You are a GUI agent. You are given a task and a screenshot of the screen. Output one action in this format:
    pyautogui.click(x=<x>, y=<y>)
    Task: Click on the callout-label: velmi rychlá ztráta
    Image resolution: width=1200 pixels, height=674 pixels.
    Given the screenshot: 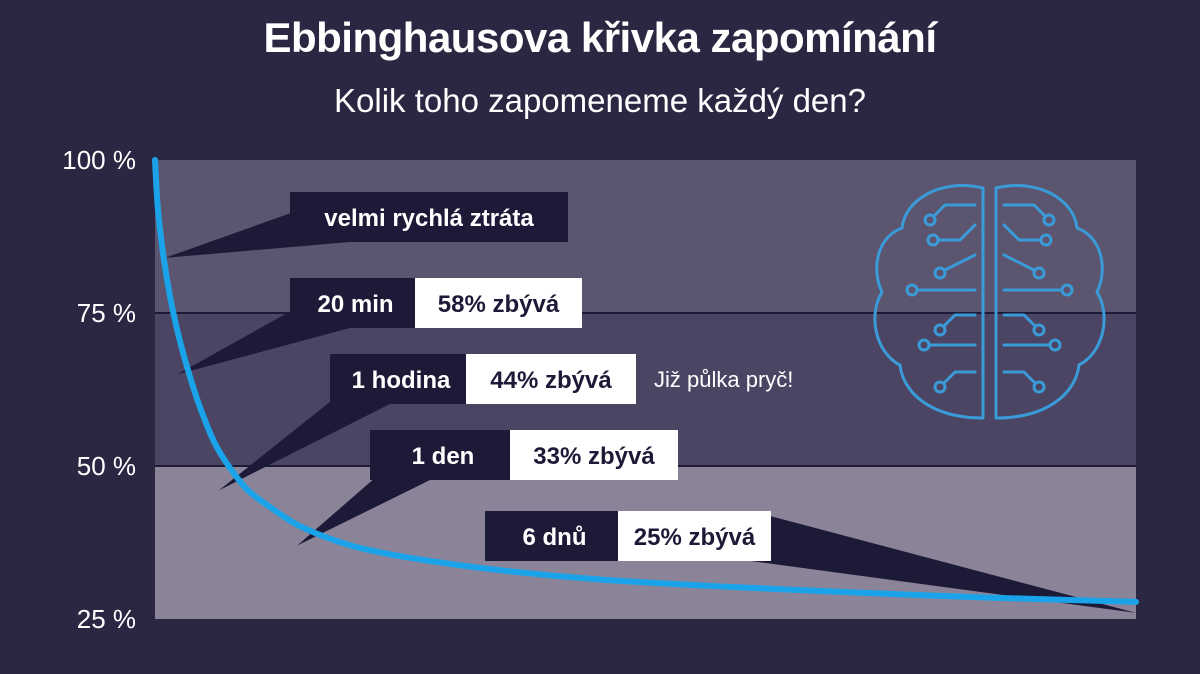 What is the action you would take?
    pyautogui.click(x=429, y=218)
    